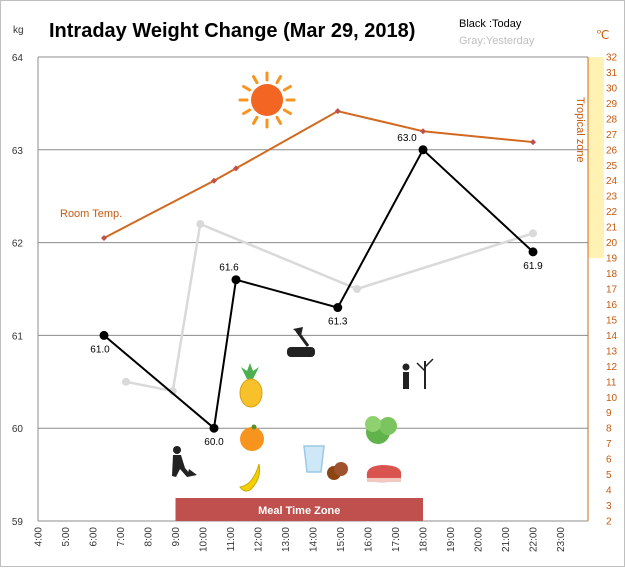  I want to click on y-right-tick-label: 23, so click(612, 197).